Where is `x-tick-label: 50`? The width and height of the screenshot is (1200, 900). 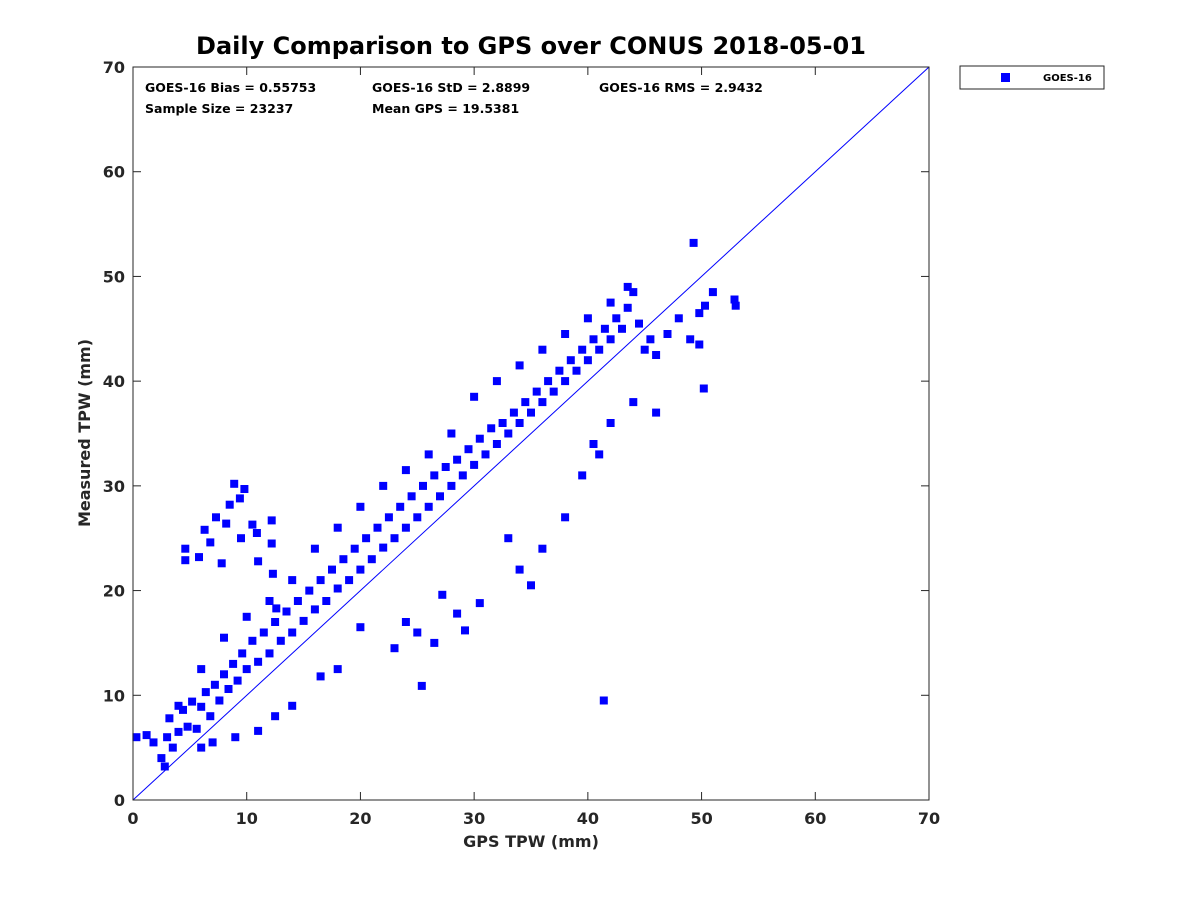
x-tick-label: 50 is located at coordinates (701, 818).